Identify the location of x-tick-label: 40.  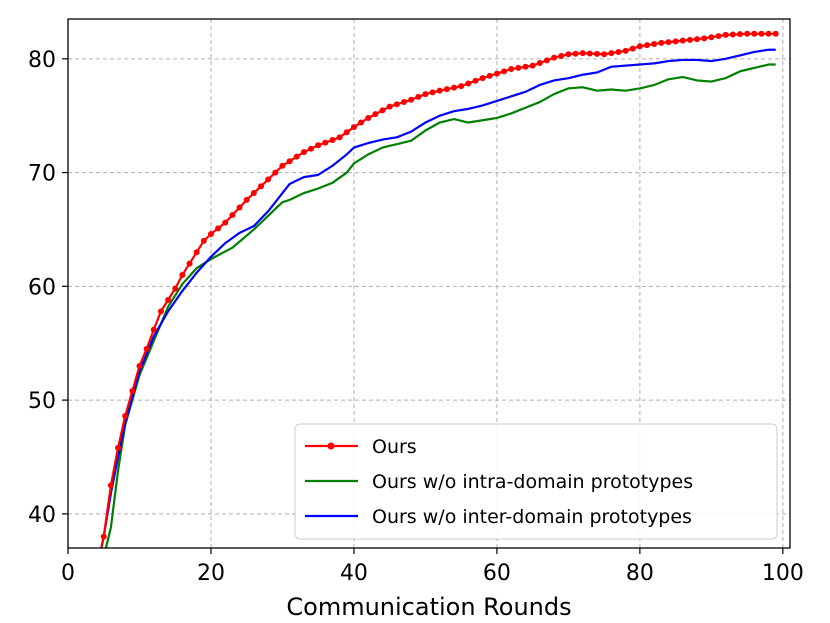
(354, 573).